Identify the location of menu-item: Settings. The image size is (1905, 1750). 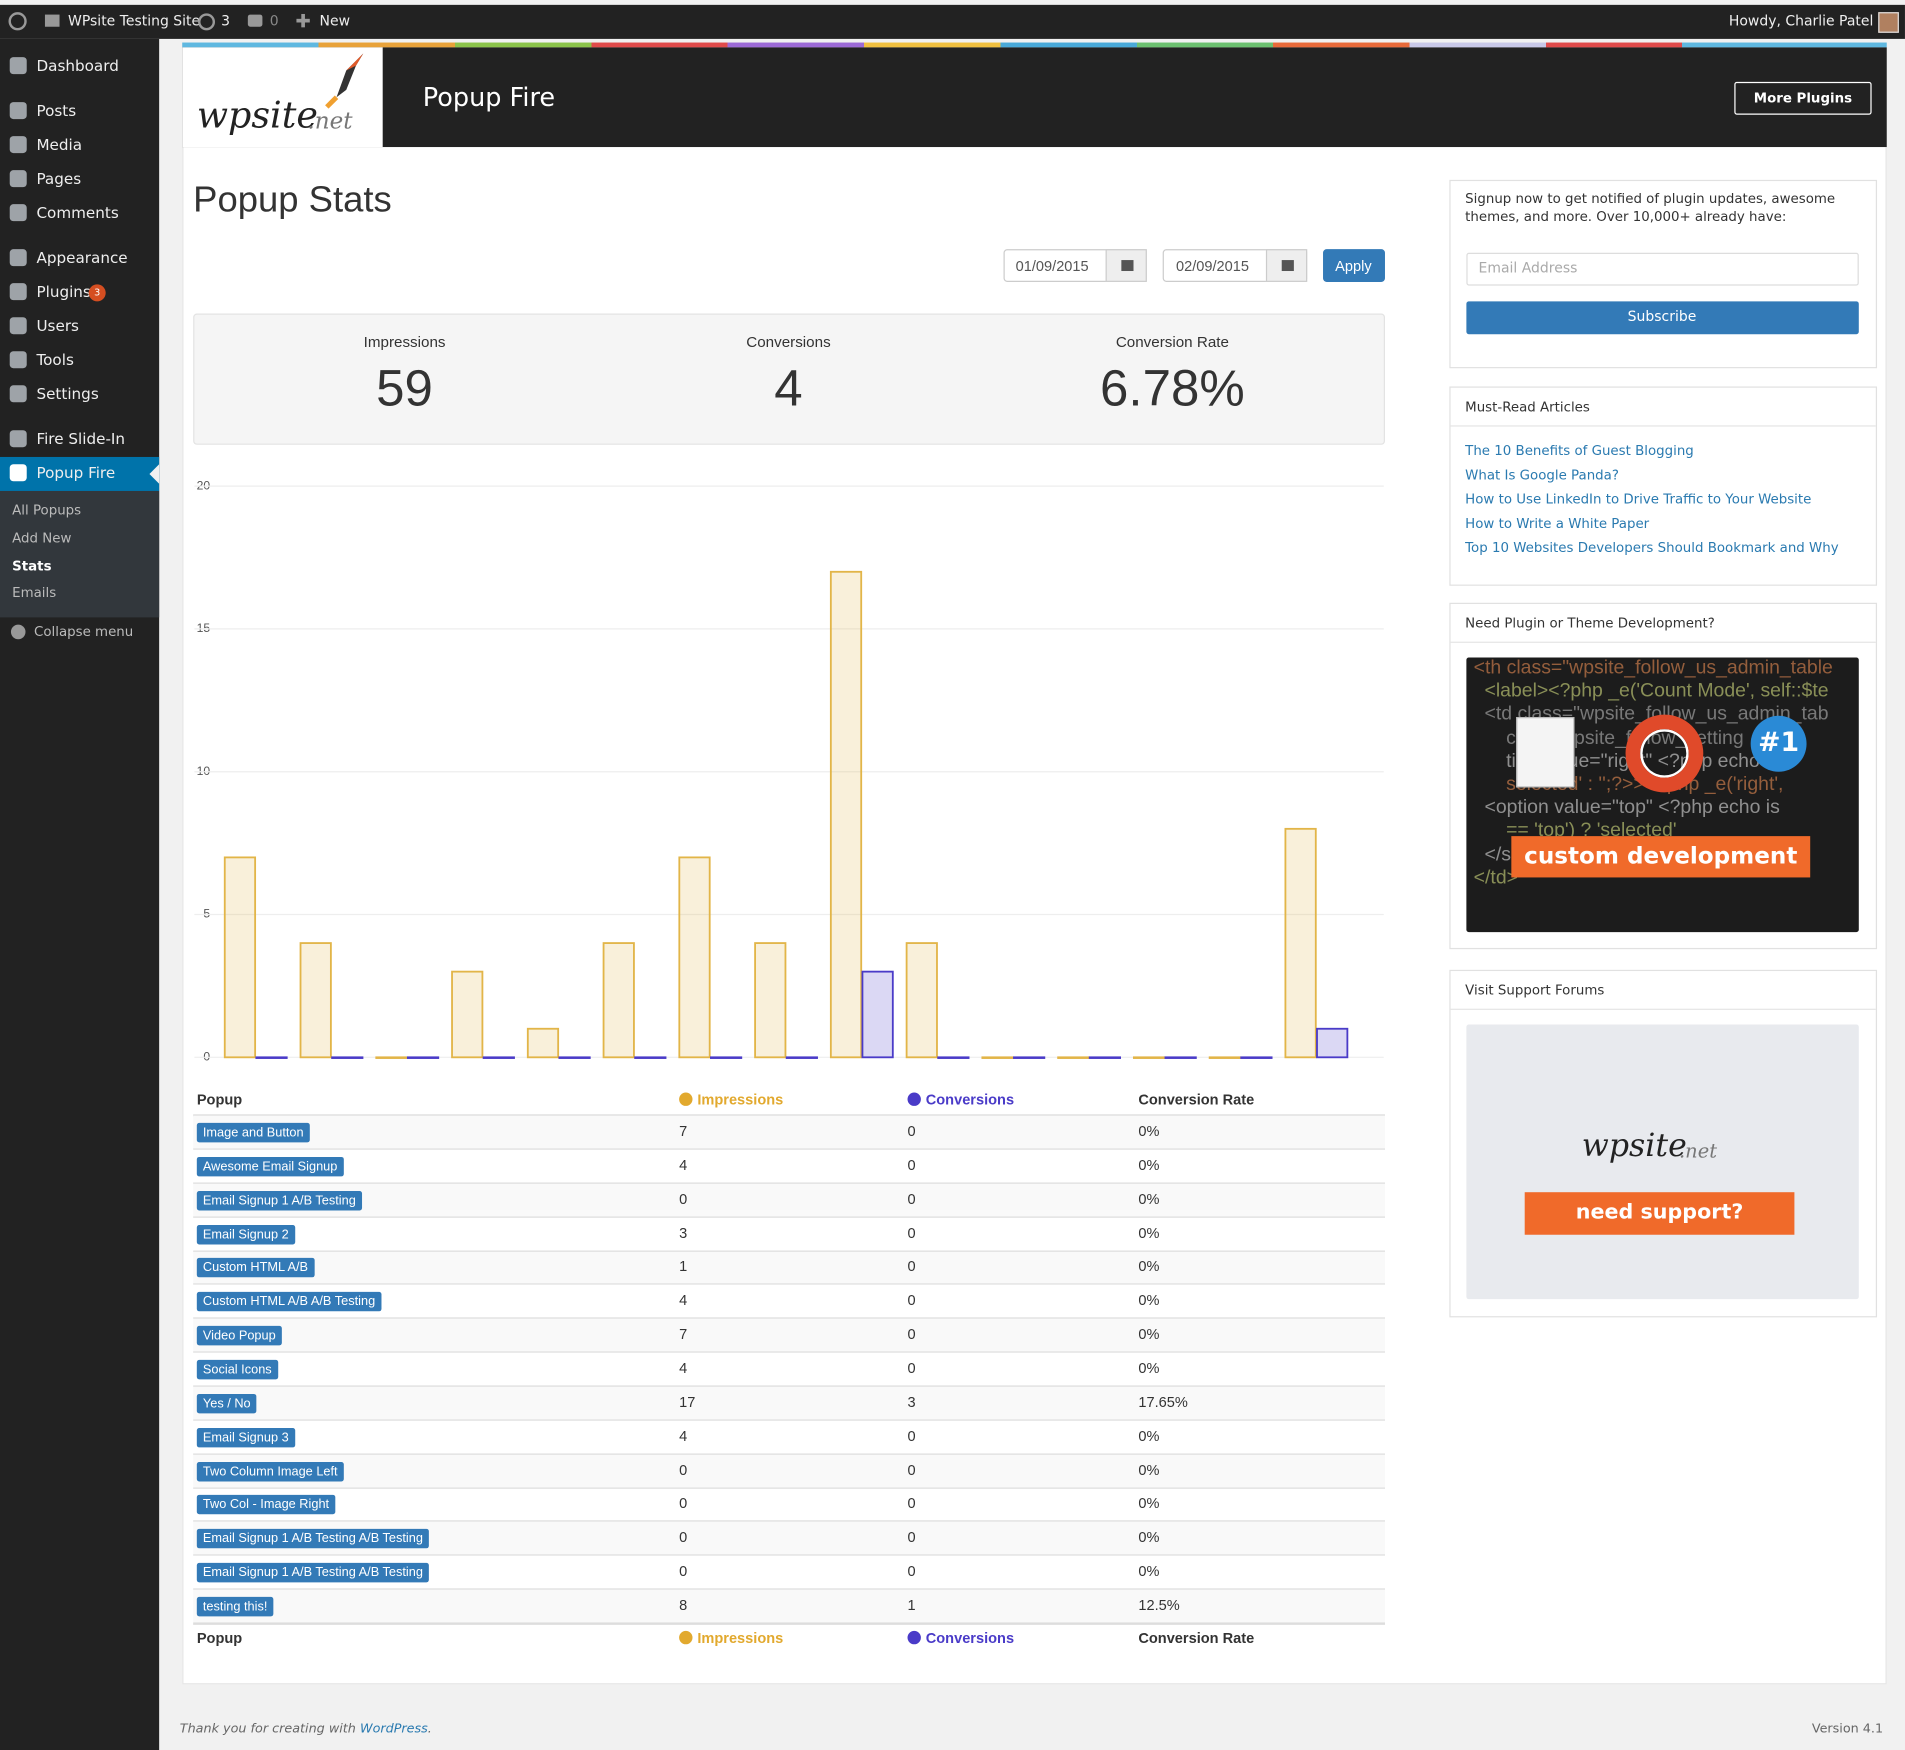
(67, 393).